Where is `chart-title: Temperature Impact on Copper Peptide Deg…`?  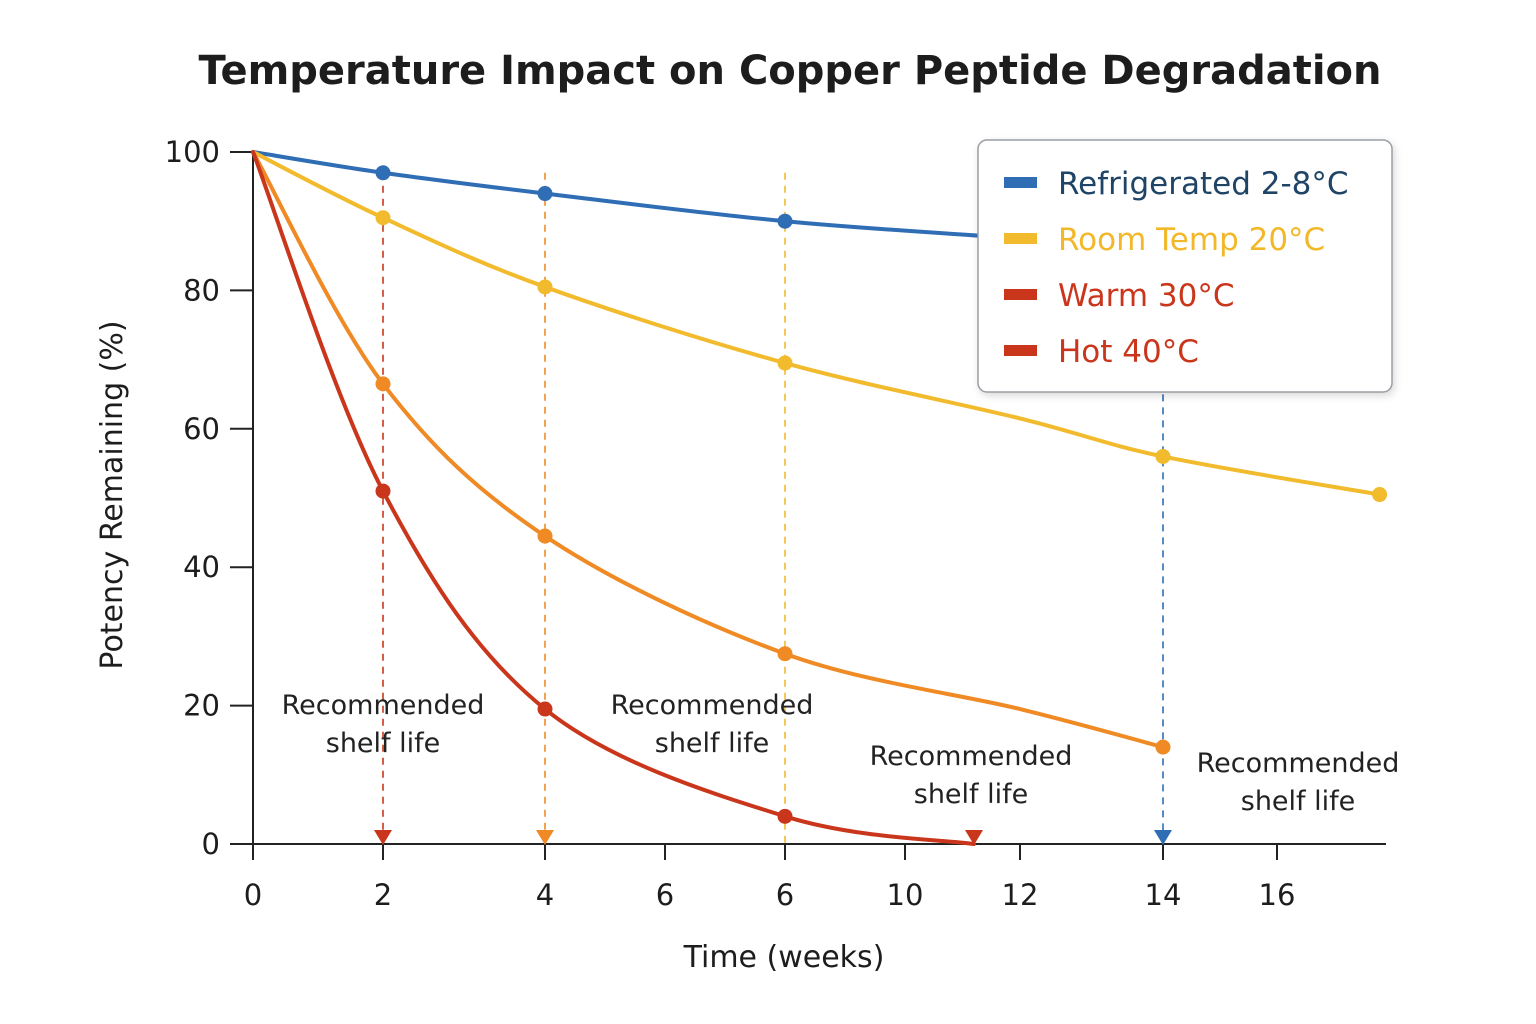 chart-title: Temperature Impact on Copper Peptide Deg… is located at coordinates (789, 71).